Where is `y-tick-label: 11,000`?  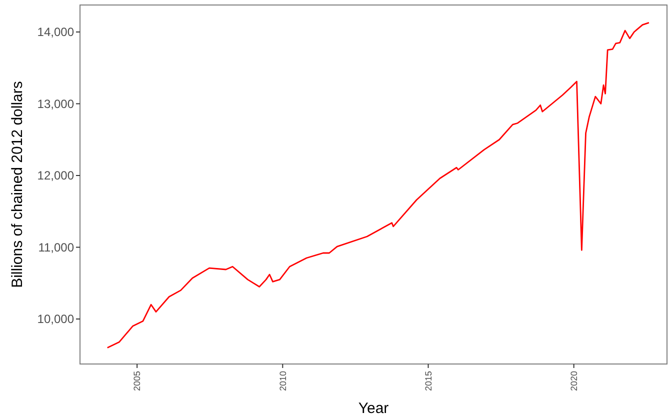
y-tick-label: 11,000 is located at coordinates (56, 247).